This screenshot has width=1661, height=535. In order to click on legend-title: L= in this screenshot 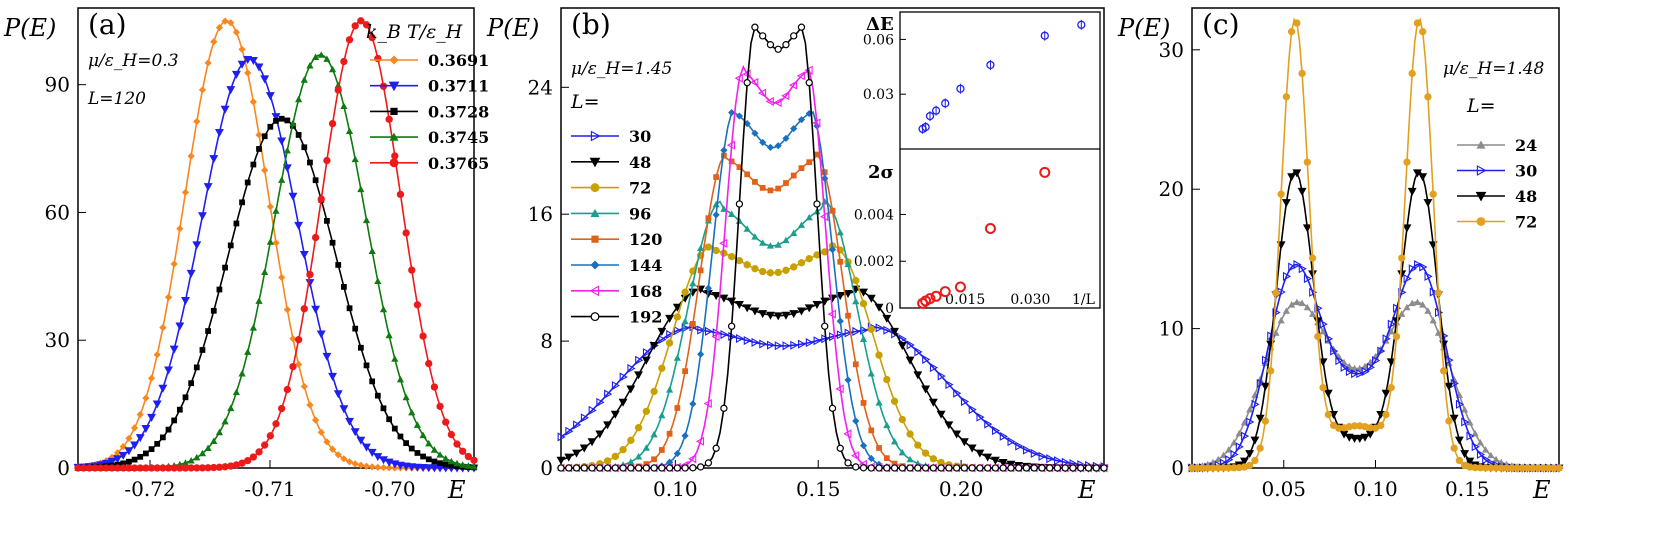, I will do `click(585, 102)`.